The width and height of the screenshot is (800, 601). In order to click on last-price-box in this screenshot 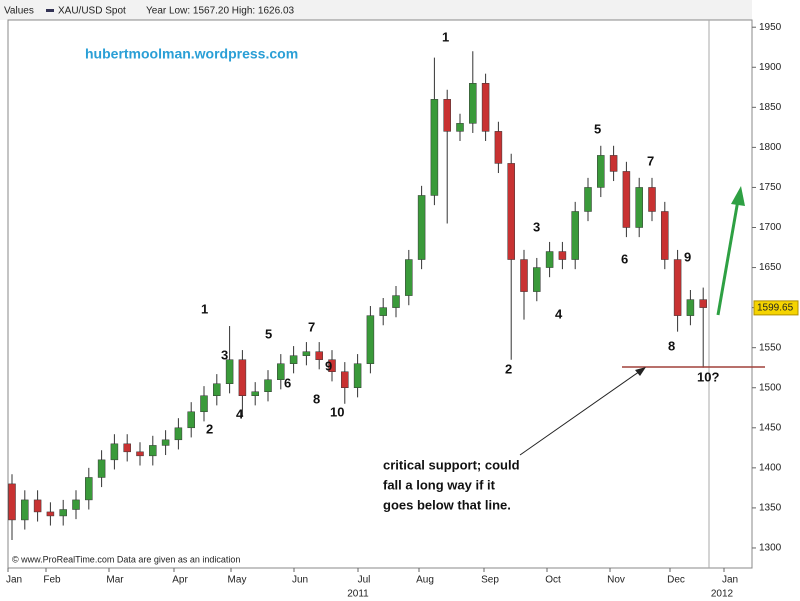, I will do `click(776, 308)`.